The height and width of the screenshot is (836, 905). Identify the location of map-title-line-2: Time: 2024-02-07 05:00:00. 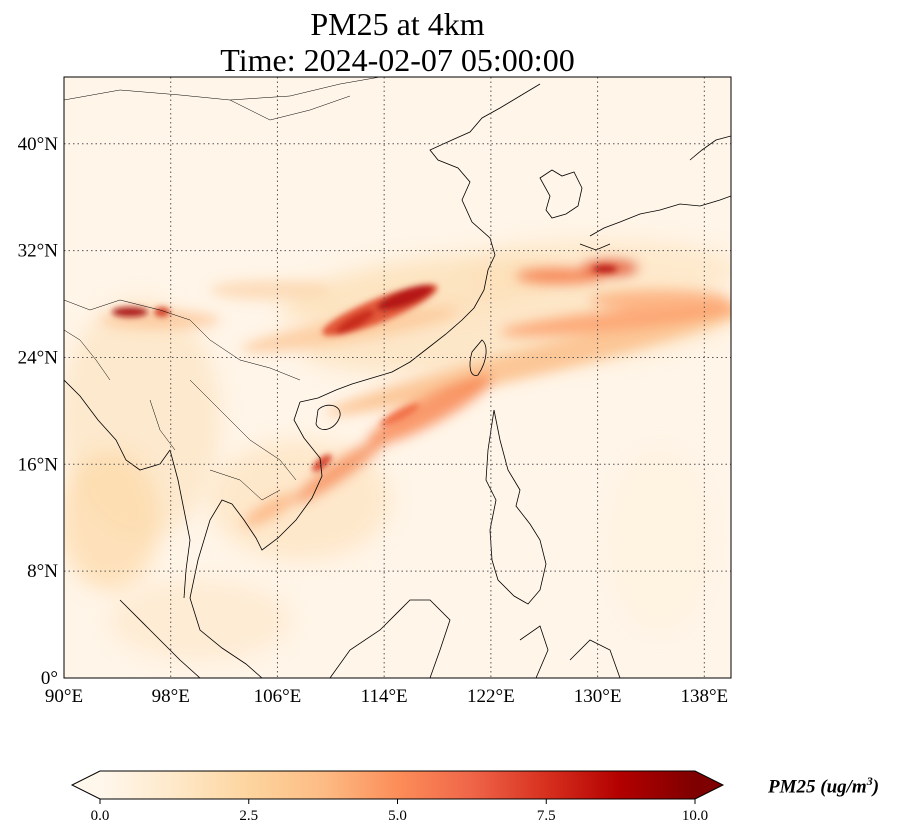
(397, 60).